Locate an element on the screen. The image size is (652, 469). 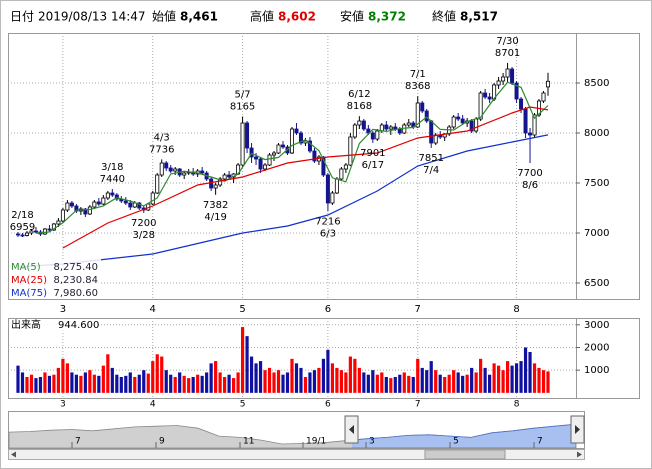
annotation-value: 7216 is located at coordinates (327, 221).